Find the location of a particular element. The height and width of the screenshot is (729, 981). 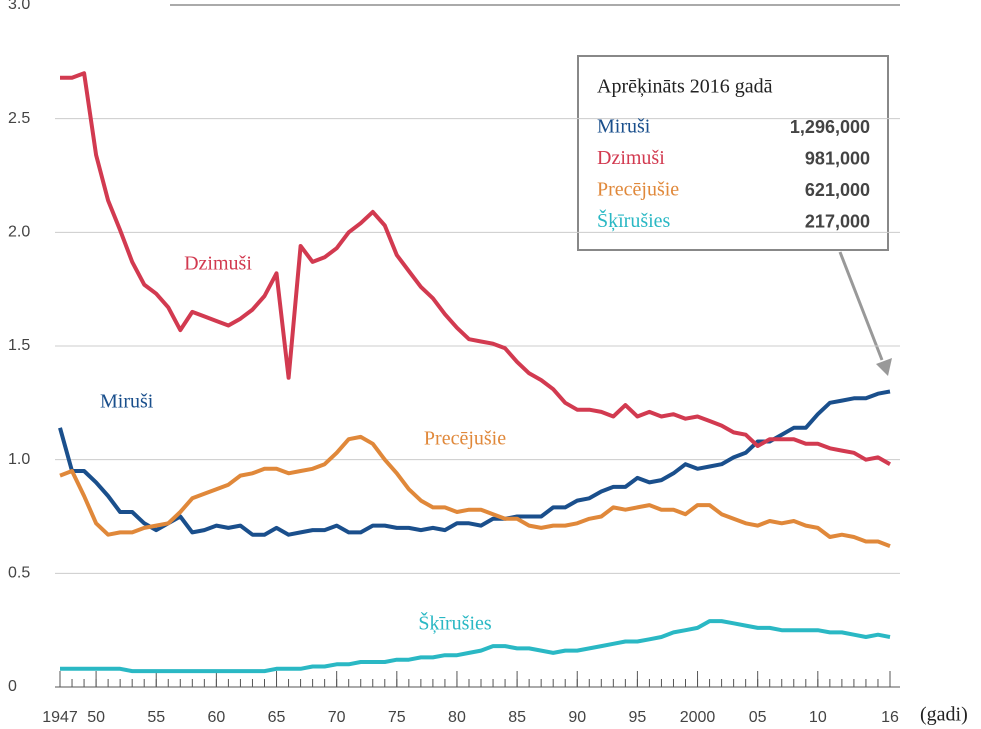

y-tick-label: 0 is located at coordinates (12, 686).